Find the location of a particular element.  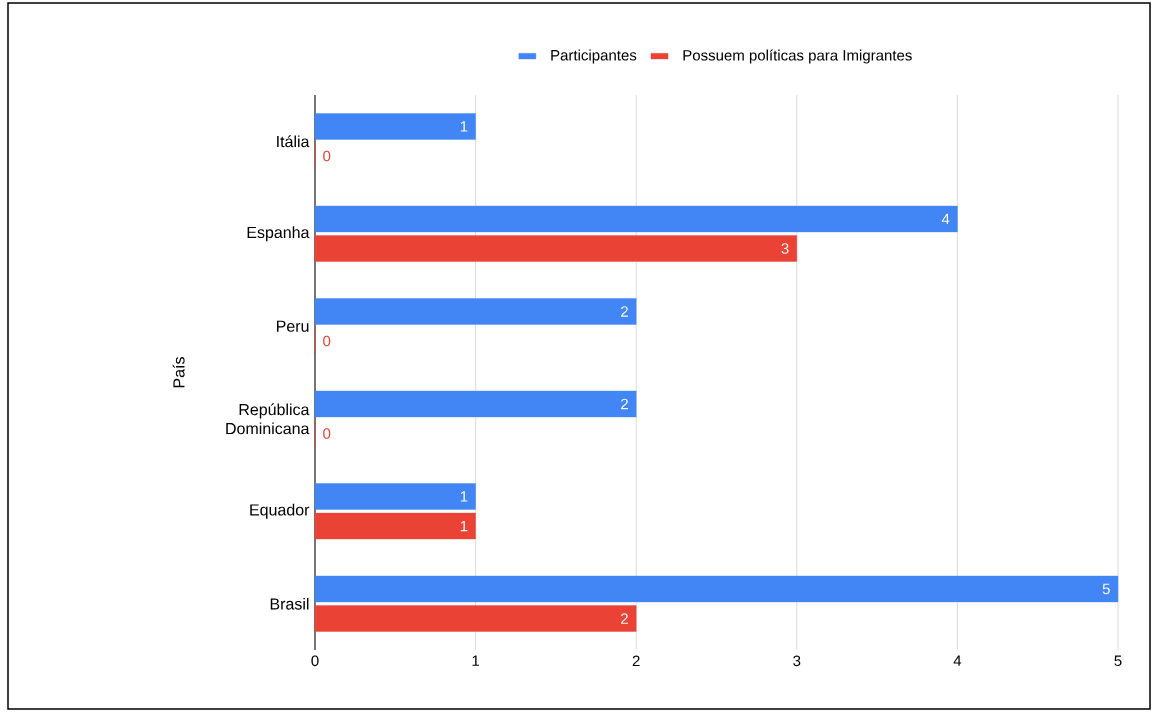

x-tick-label: 0 is located at coordinates (315, 661).